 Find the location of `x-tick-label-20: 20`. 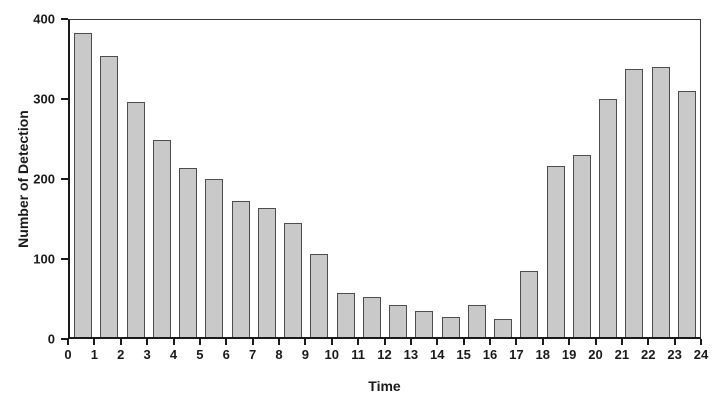

x-tick-label-20: 20 is located at coordinates (595, 354).